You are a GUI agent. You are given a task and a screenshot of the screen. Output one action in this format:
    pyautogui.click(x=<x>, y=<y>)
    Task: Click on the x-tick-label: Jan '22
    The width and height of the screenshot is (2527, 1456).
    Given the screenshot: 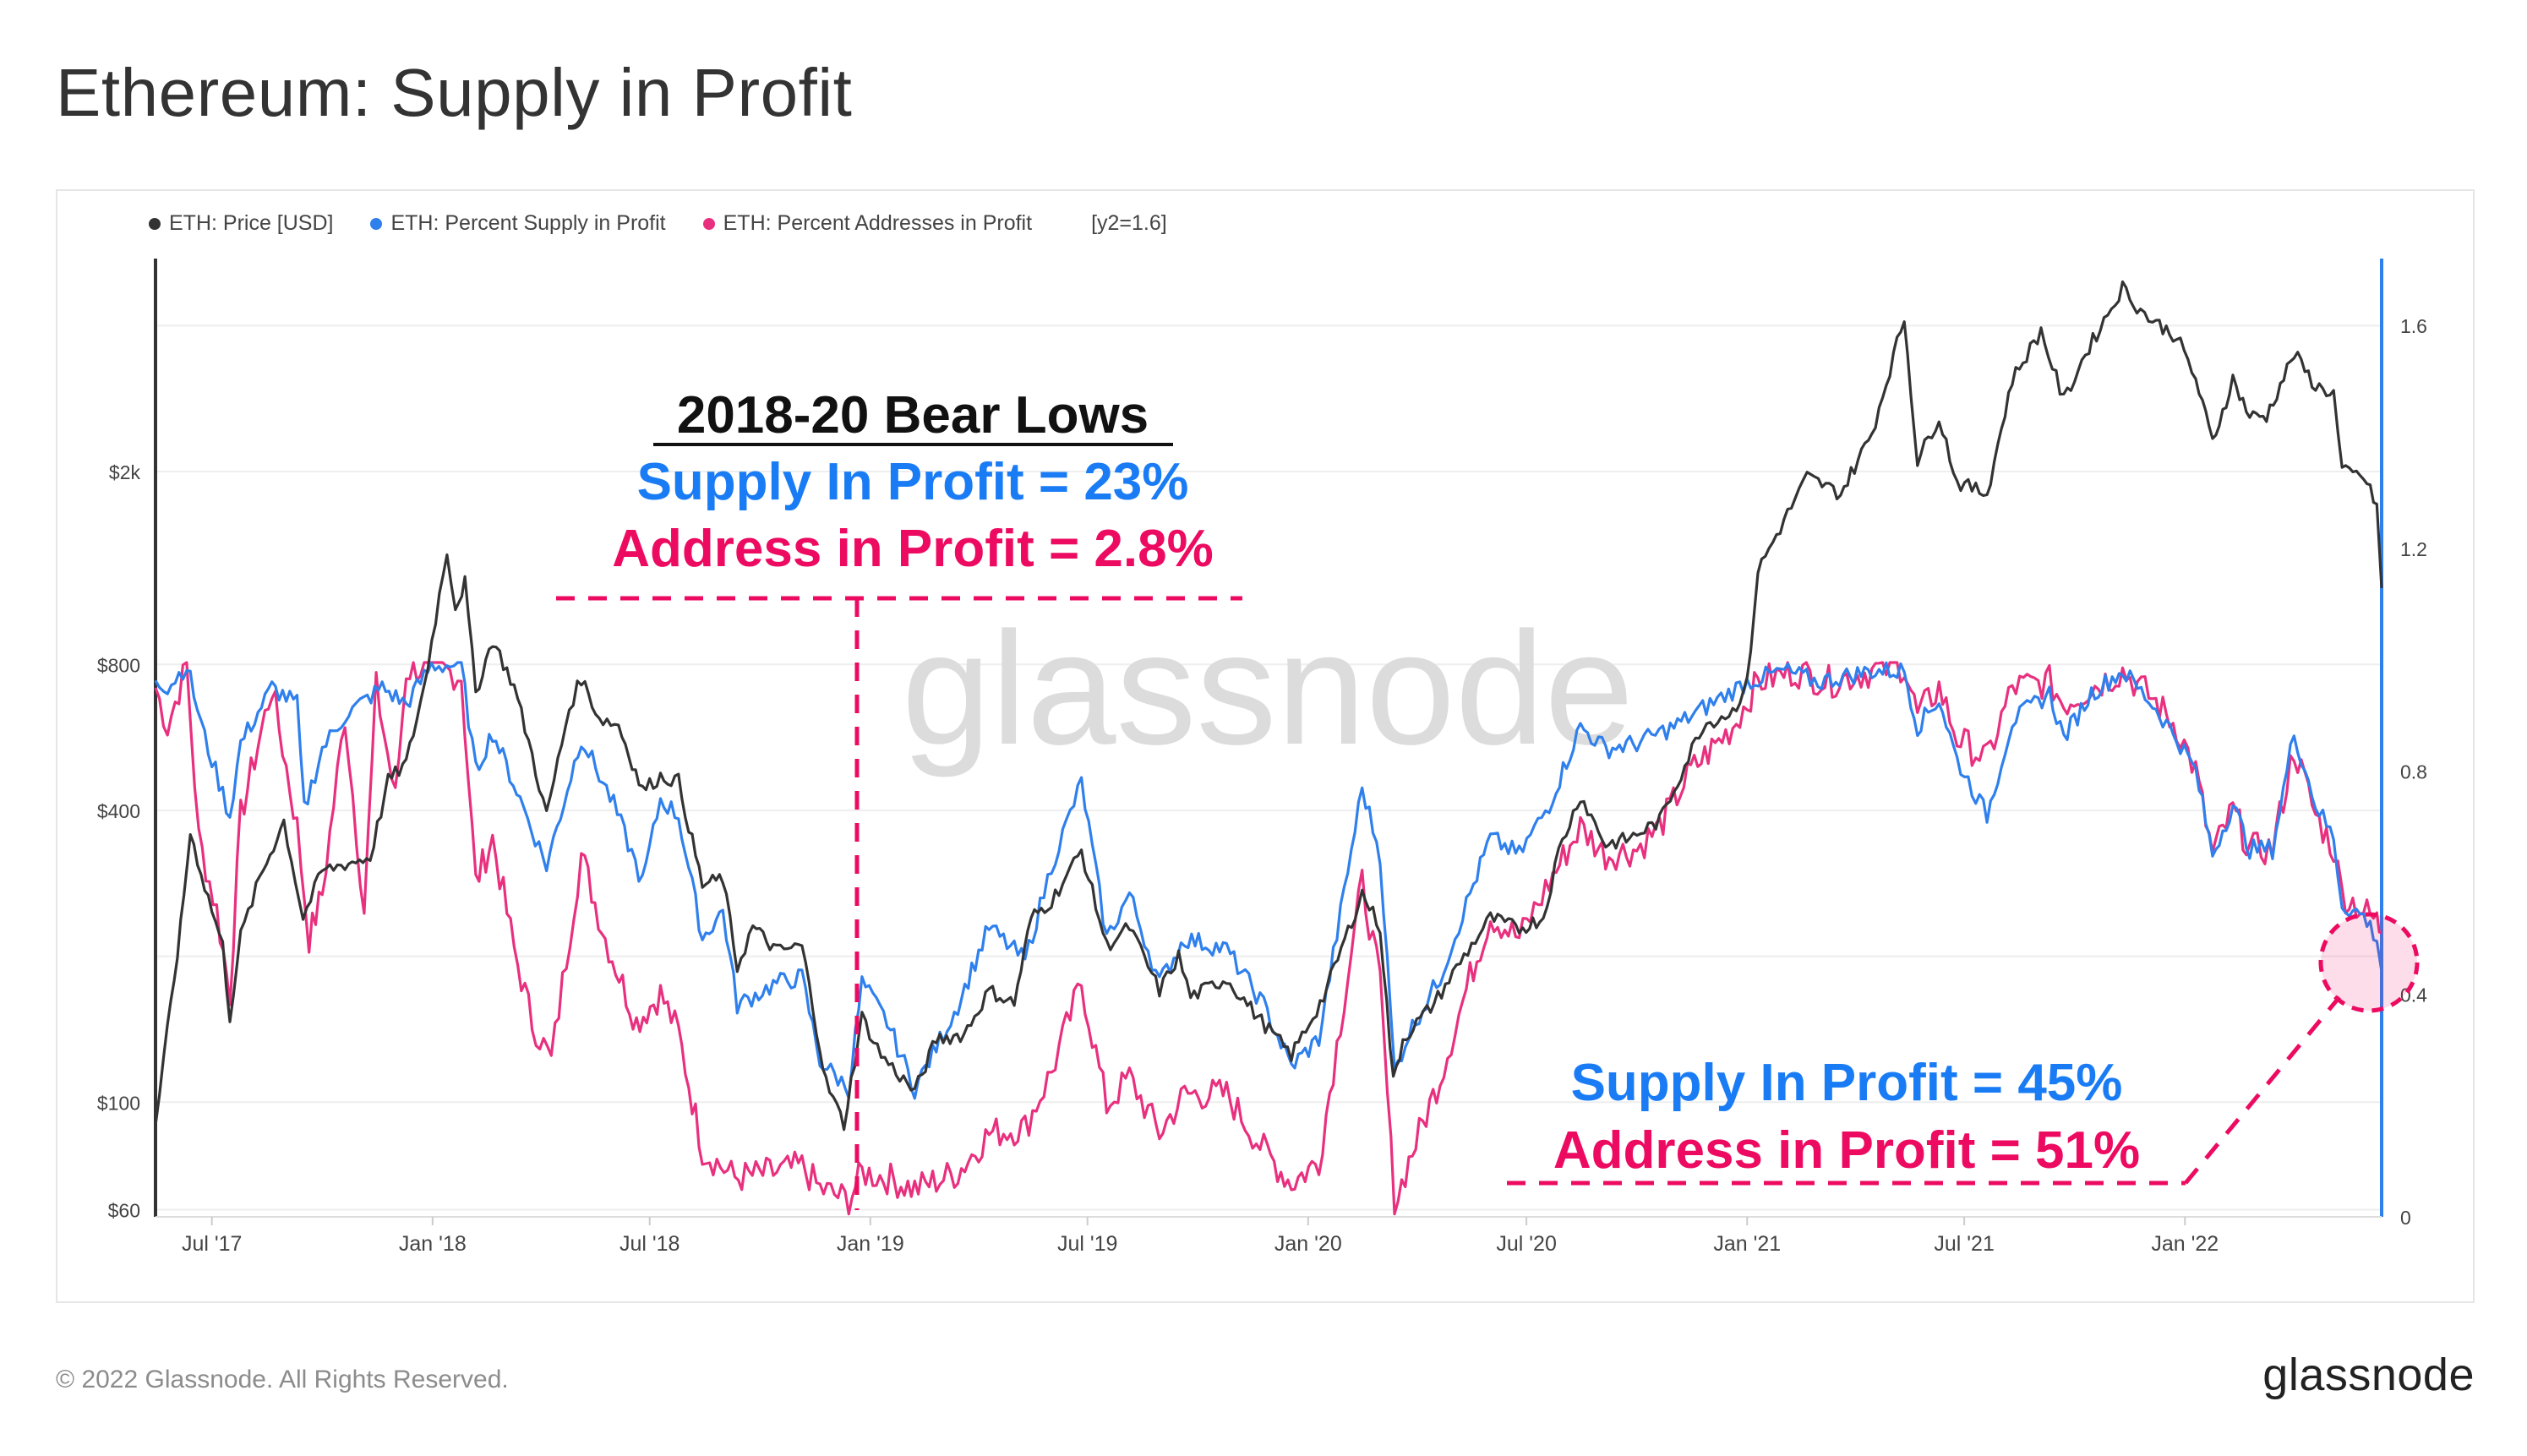 What is the action you would take?
    pyautogui.click(x=2185, y=1244)
    